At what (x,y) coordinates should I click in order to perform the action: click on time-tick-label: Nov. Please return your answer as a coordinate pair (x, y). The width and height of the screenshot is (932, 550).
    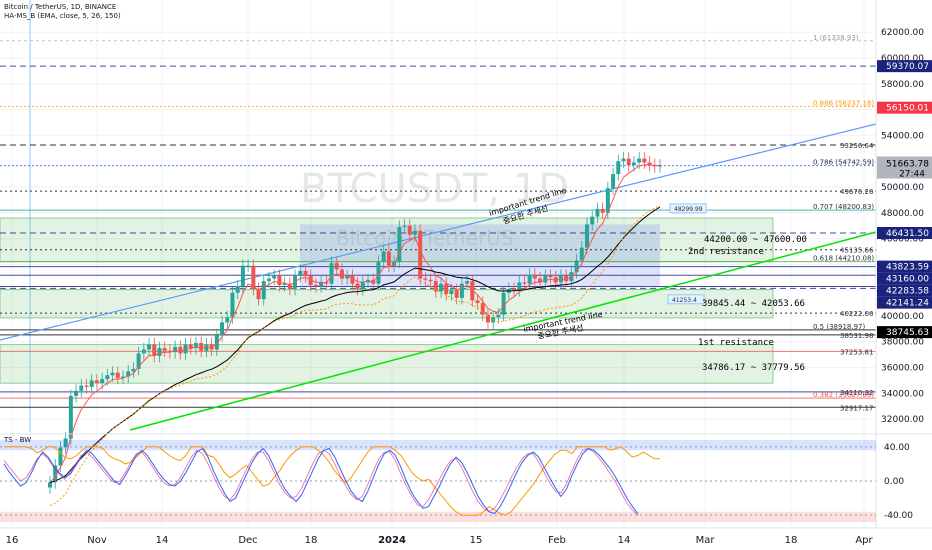
    Looking at the image, I should click on (97, 540).